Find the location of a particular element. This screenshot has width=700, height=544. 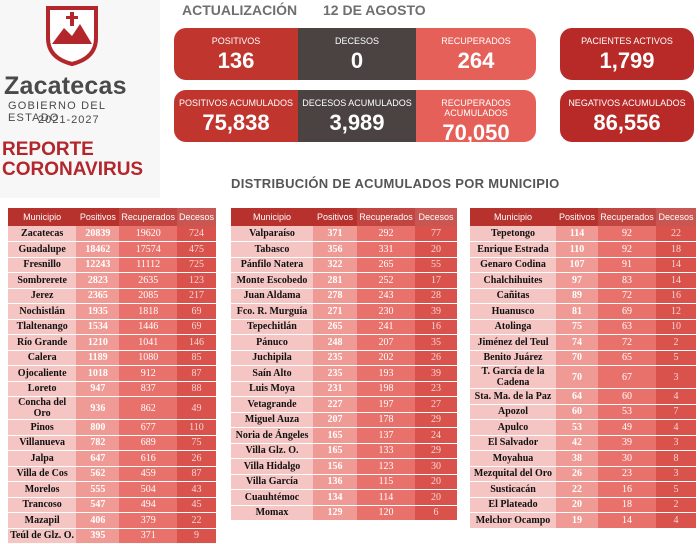

table-row: Pánuco 248 207 35 is located at coordinates (344, 342).